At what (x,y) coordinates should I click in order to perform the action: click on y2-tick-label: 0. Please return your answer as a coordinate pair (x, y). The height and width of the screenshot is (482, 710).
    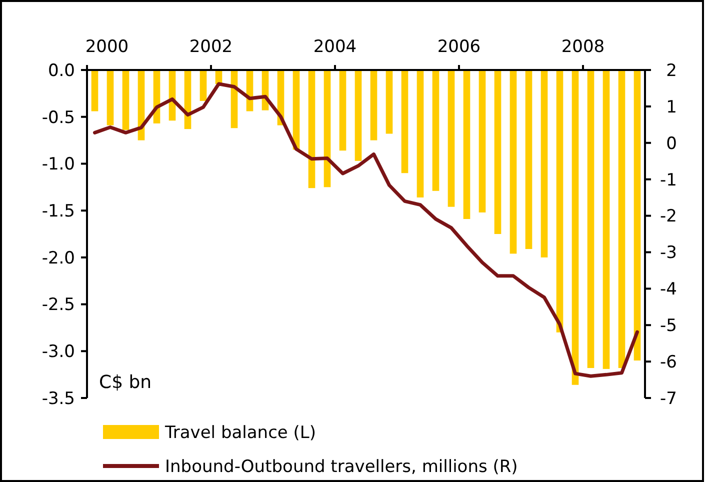
    Looking at the image, I should click on (671, 144).